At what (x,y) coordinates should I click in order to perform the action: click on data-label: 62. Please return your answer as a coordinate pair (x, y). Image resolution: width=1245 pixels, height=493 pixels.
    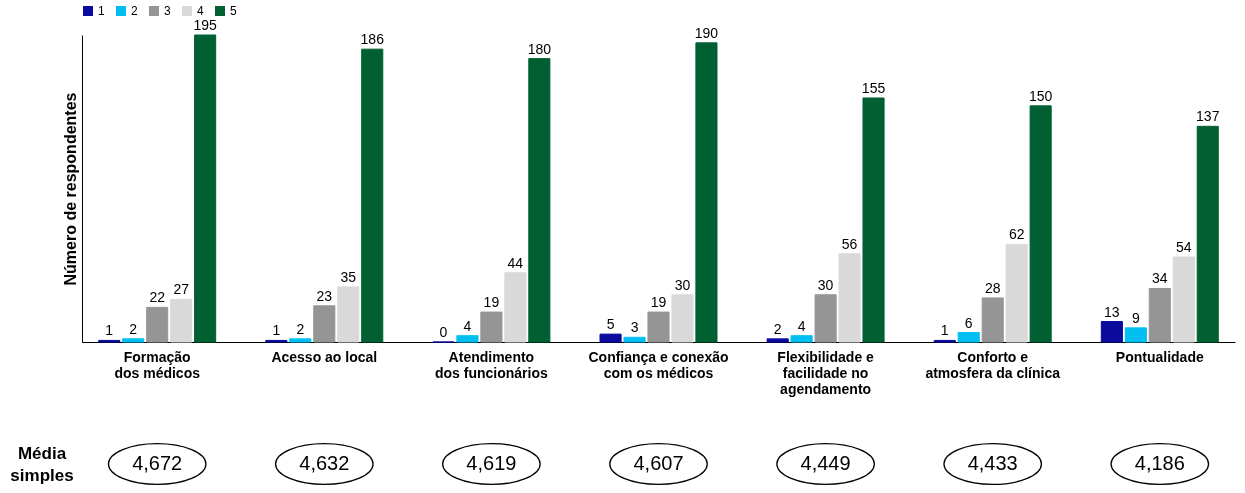
    Looking at the image, I should click on (1016, 234).